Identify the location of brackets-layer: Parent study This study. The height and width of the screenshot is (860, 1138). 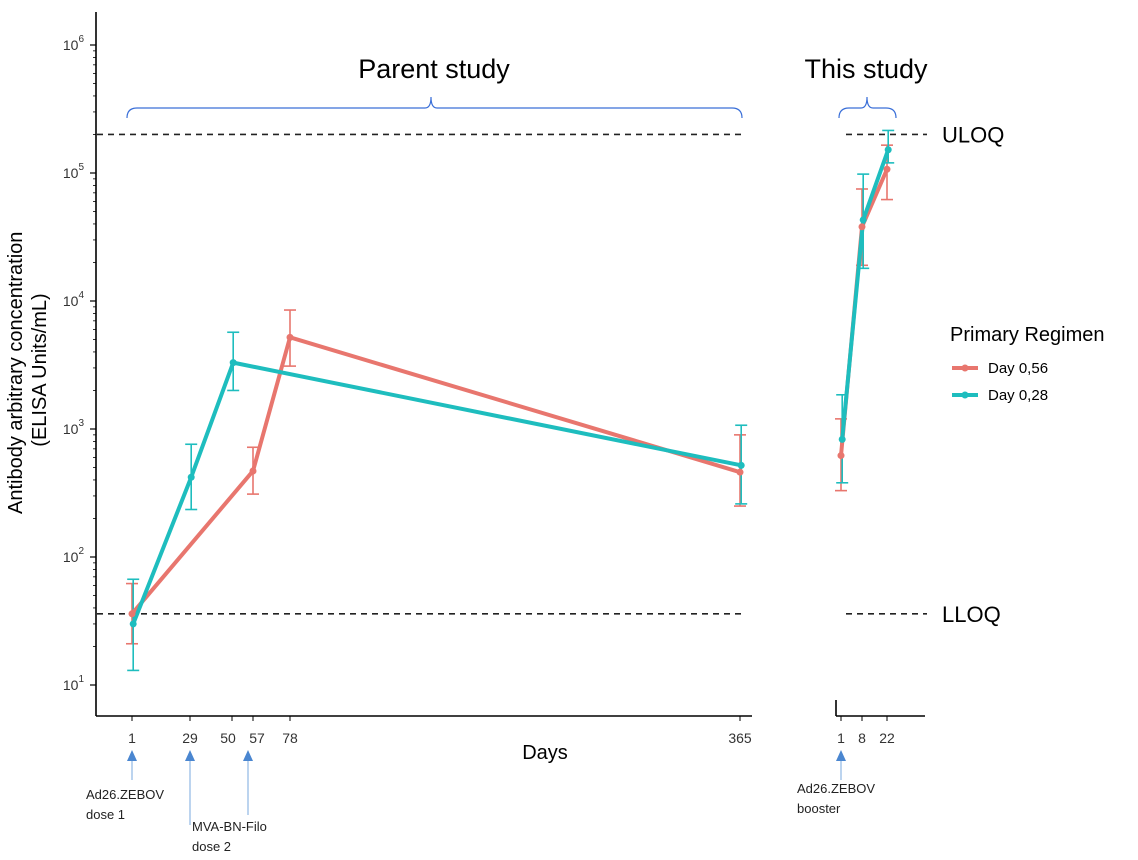
(527, 86).